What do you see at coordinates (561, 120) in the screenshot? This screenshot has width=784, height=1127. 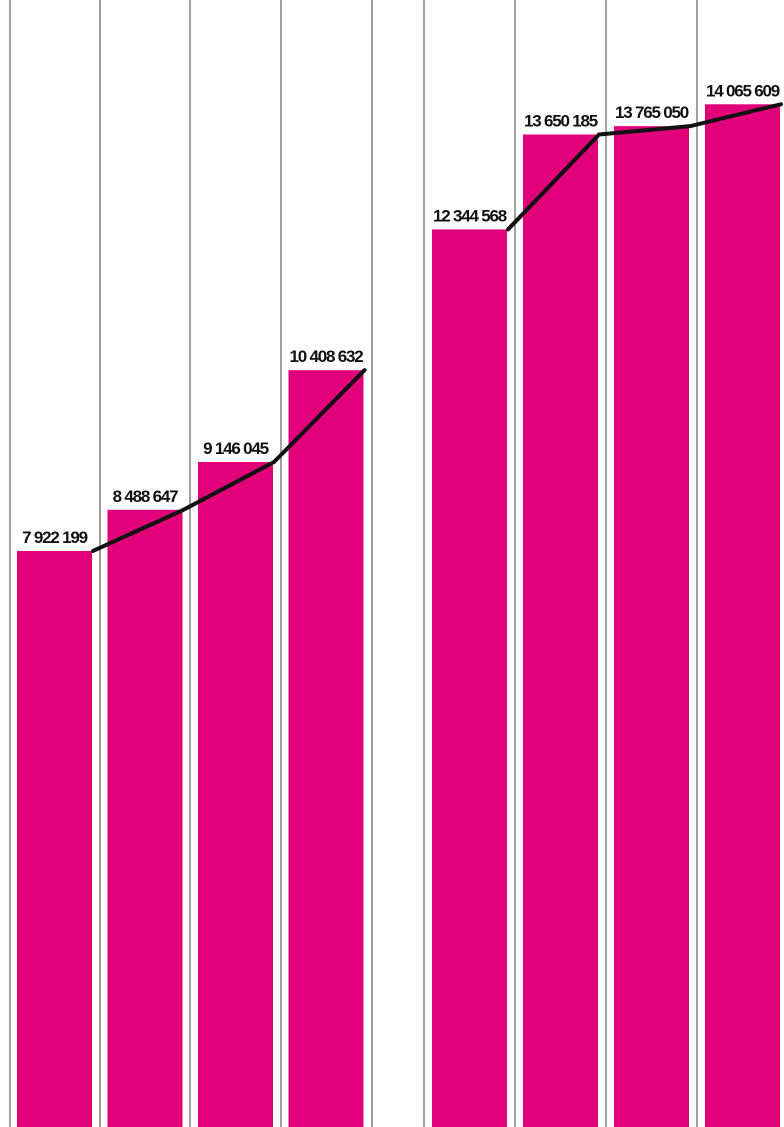 I see `value-label: 13 650 185` at bounding box center [561, 120].